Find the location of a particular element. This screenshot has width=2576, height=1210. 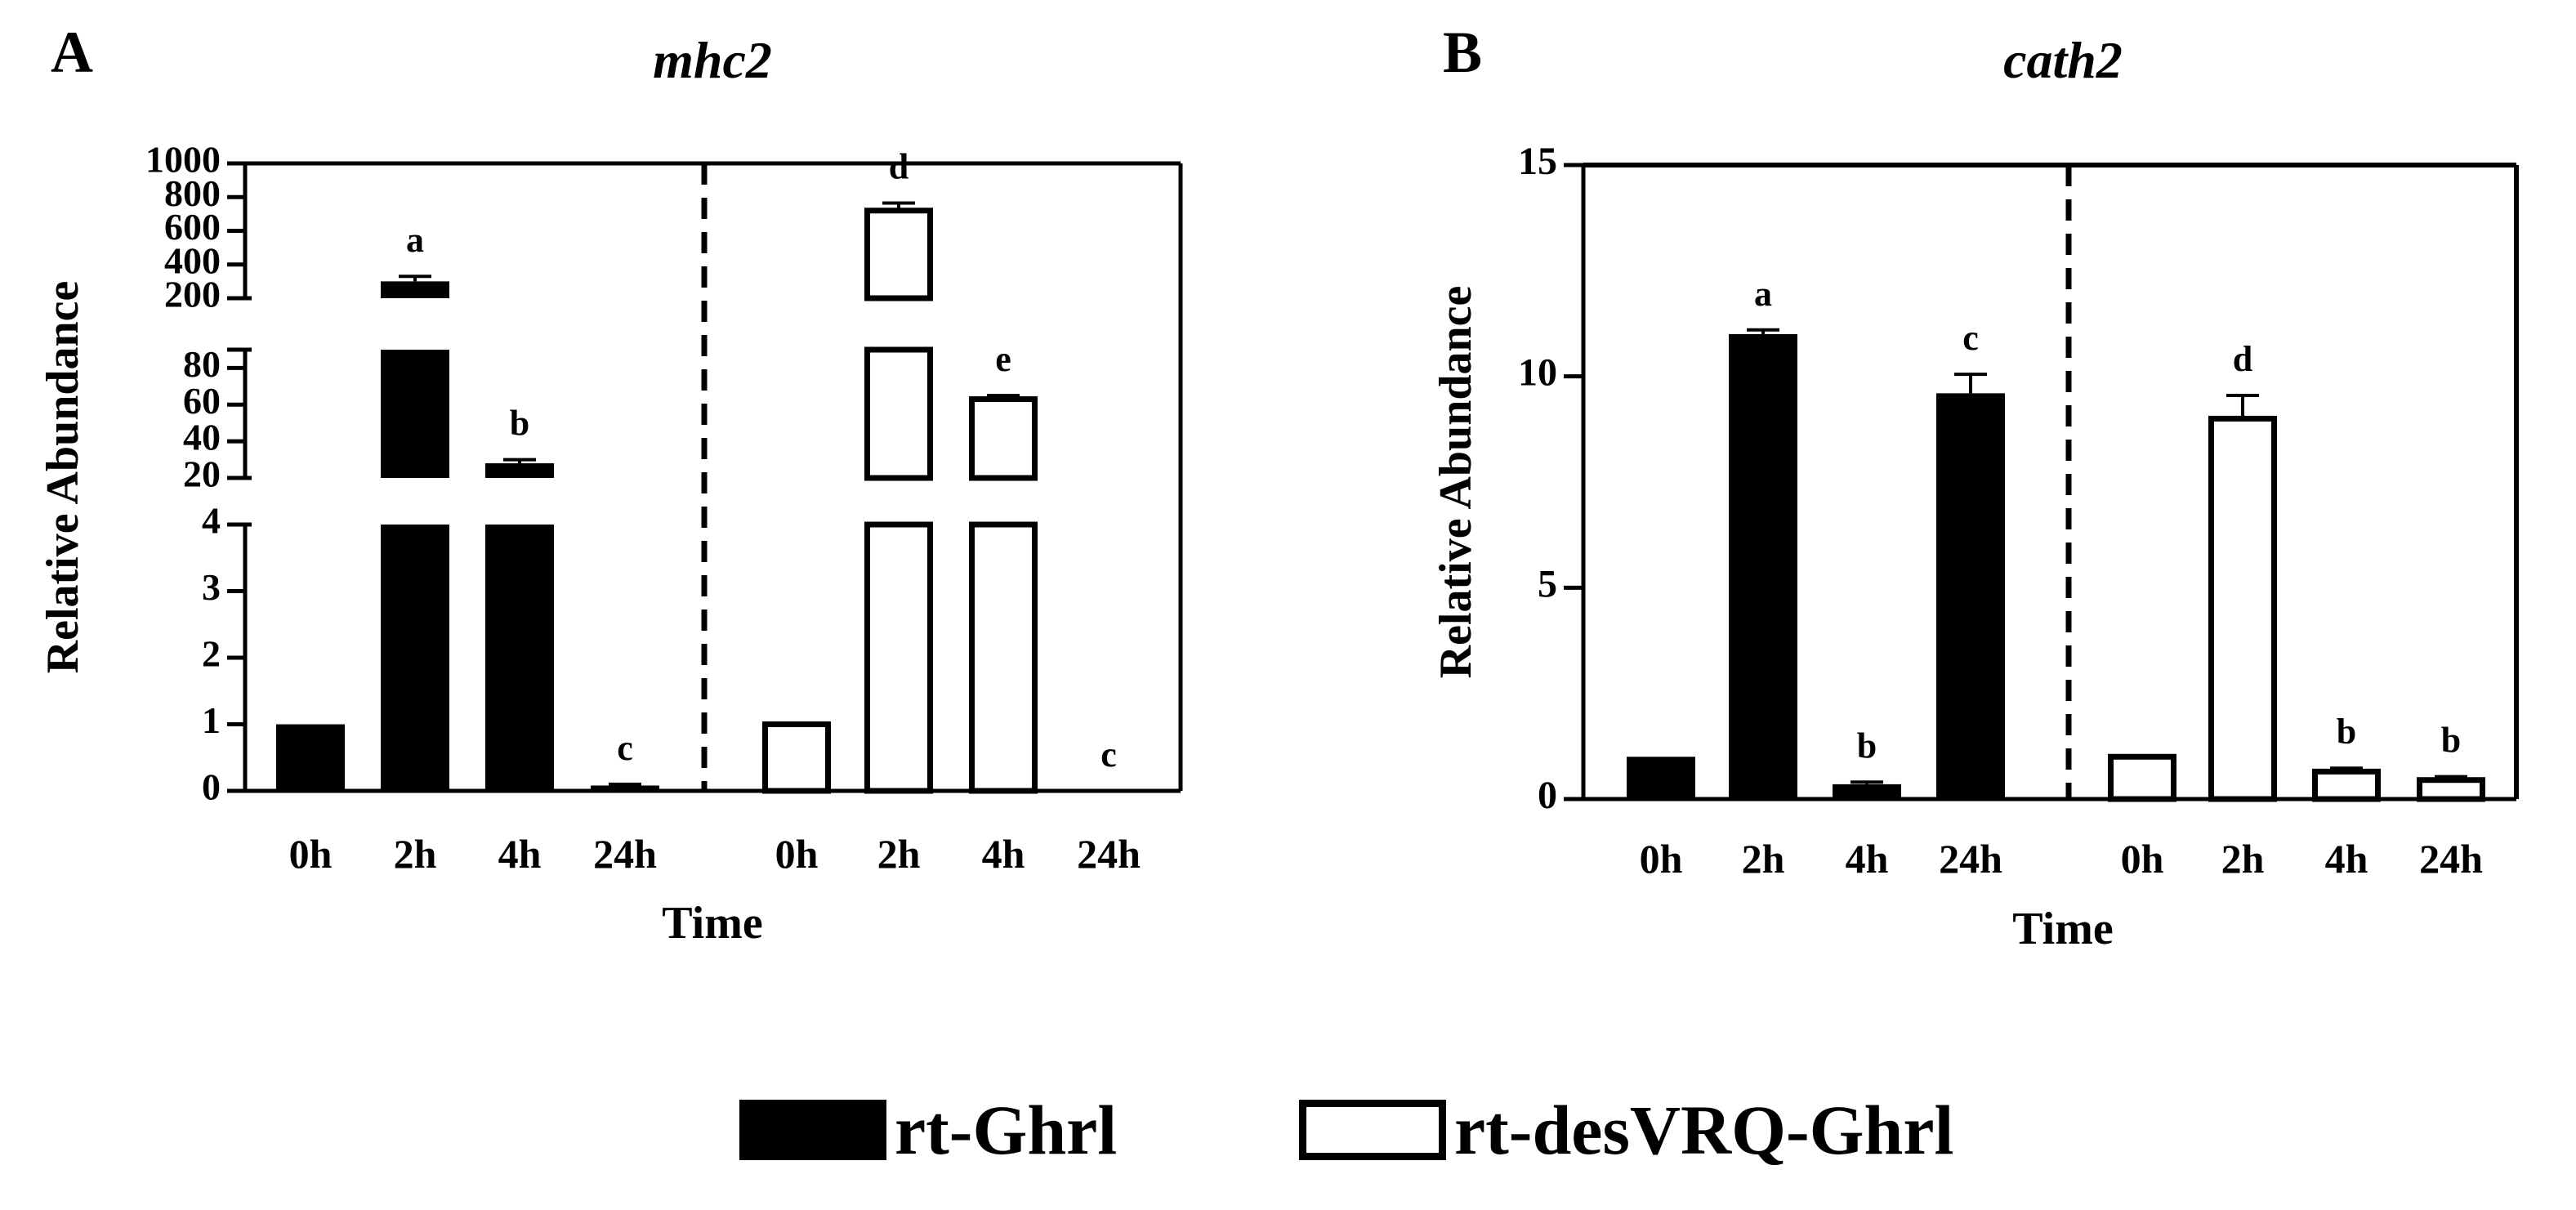

panel-label-a: A is located at coordinates (72, 52).